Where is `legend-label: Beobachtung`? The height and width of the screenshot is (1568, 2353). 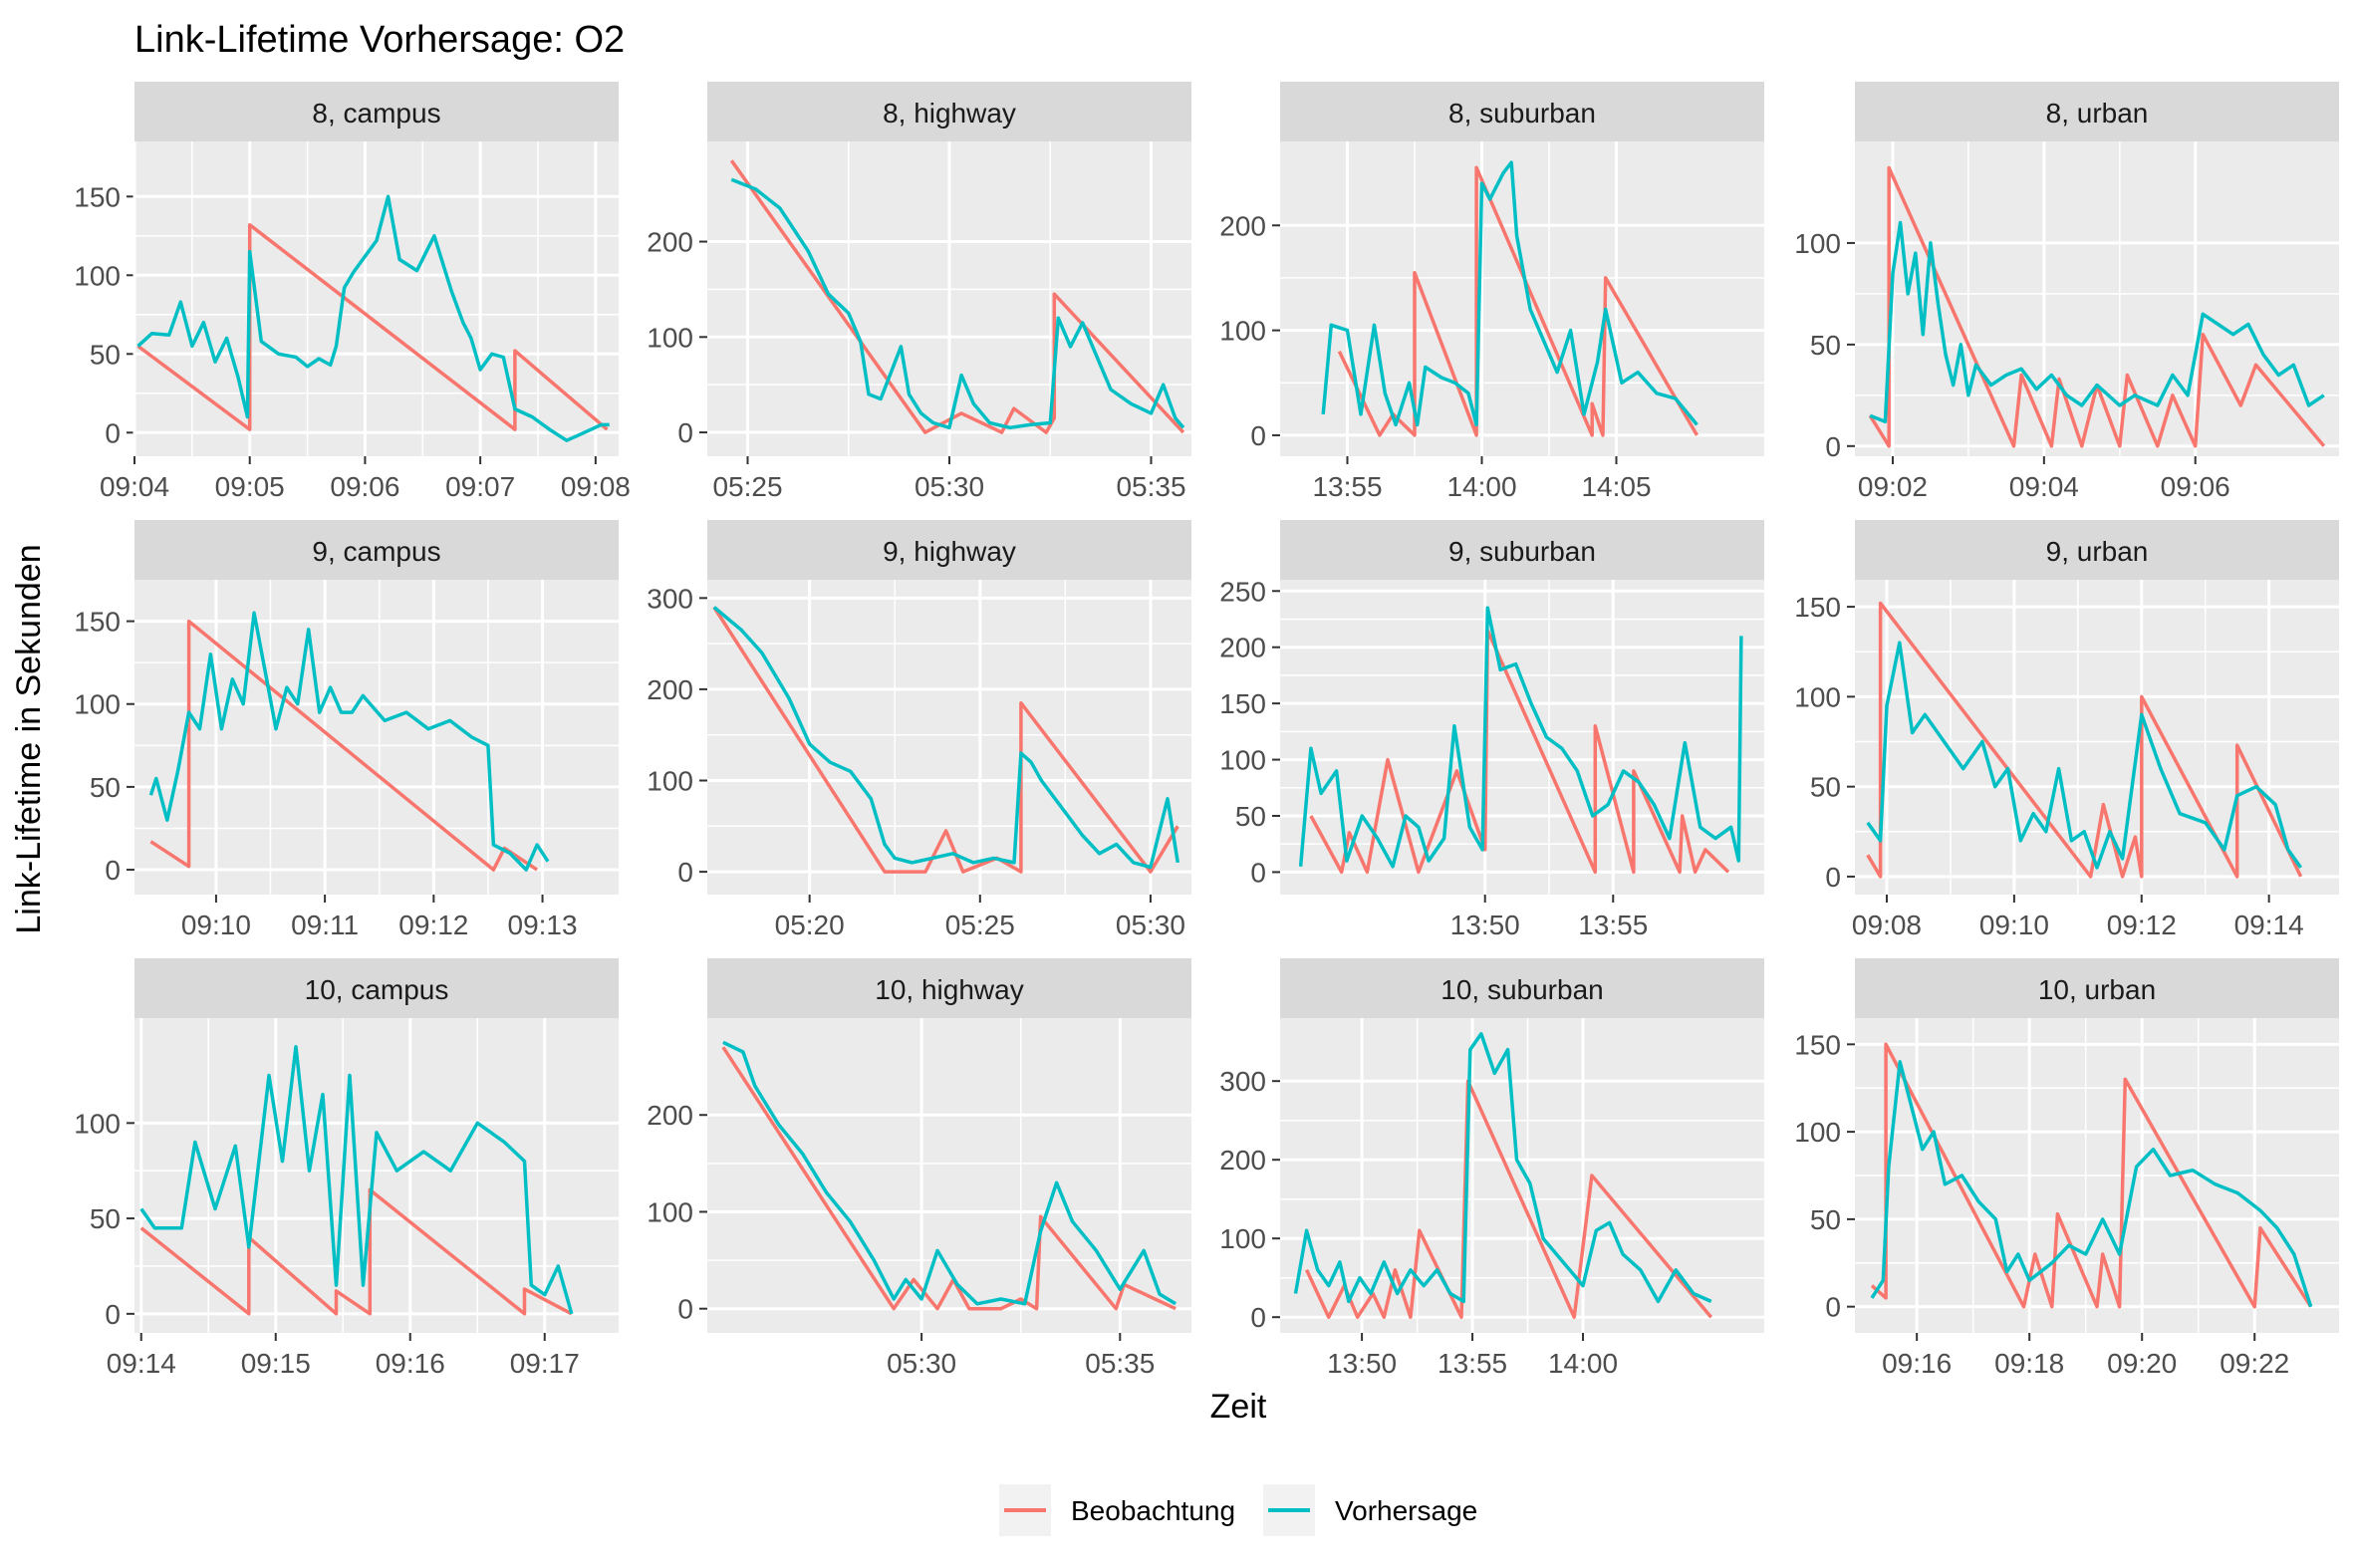
legend-label: Beobachtung is located at coordinates (1153, 1510).